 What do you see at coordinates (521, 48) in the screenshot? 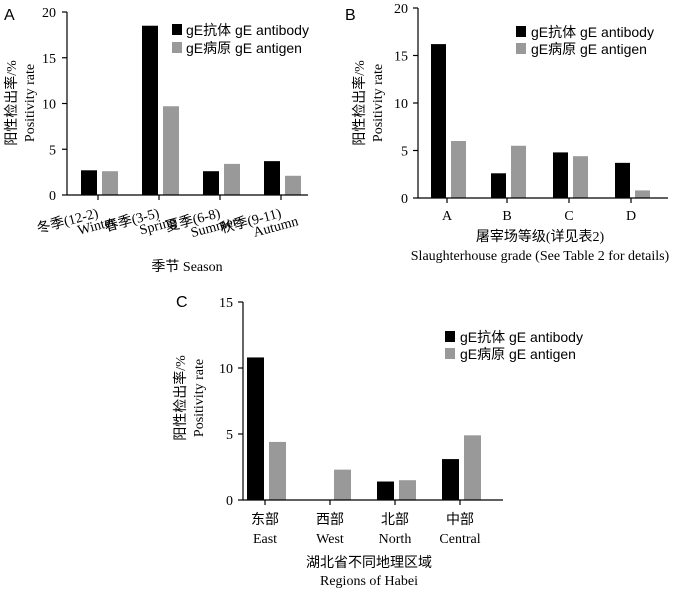
I see `legend-swatch-antigen-b` at bounding box center [521, 48].